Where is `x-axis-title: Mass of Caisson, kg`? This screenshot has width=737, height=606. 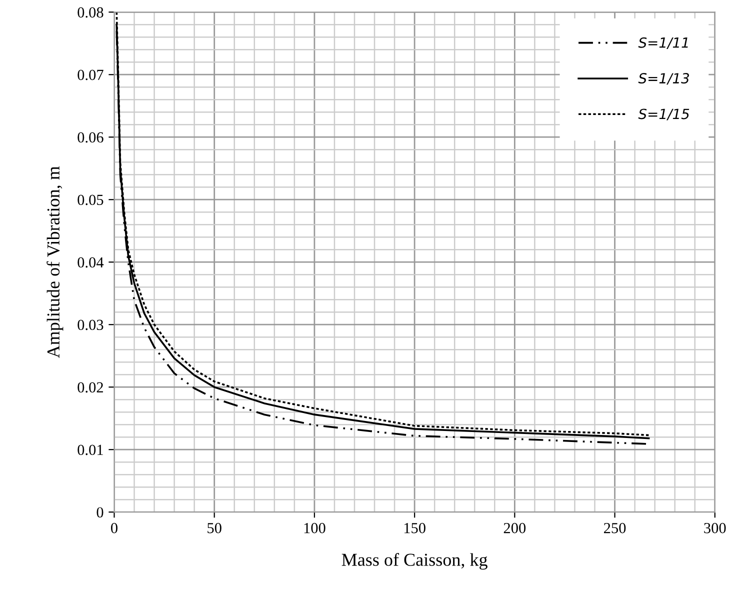
x-axis-title: Mass of Caisson, kg is located at coordinates (415, 561).